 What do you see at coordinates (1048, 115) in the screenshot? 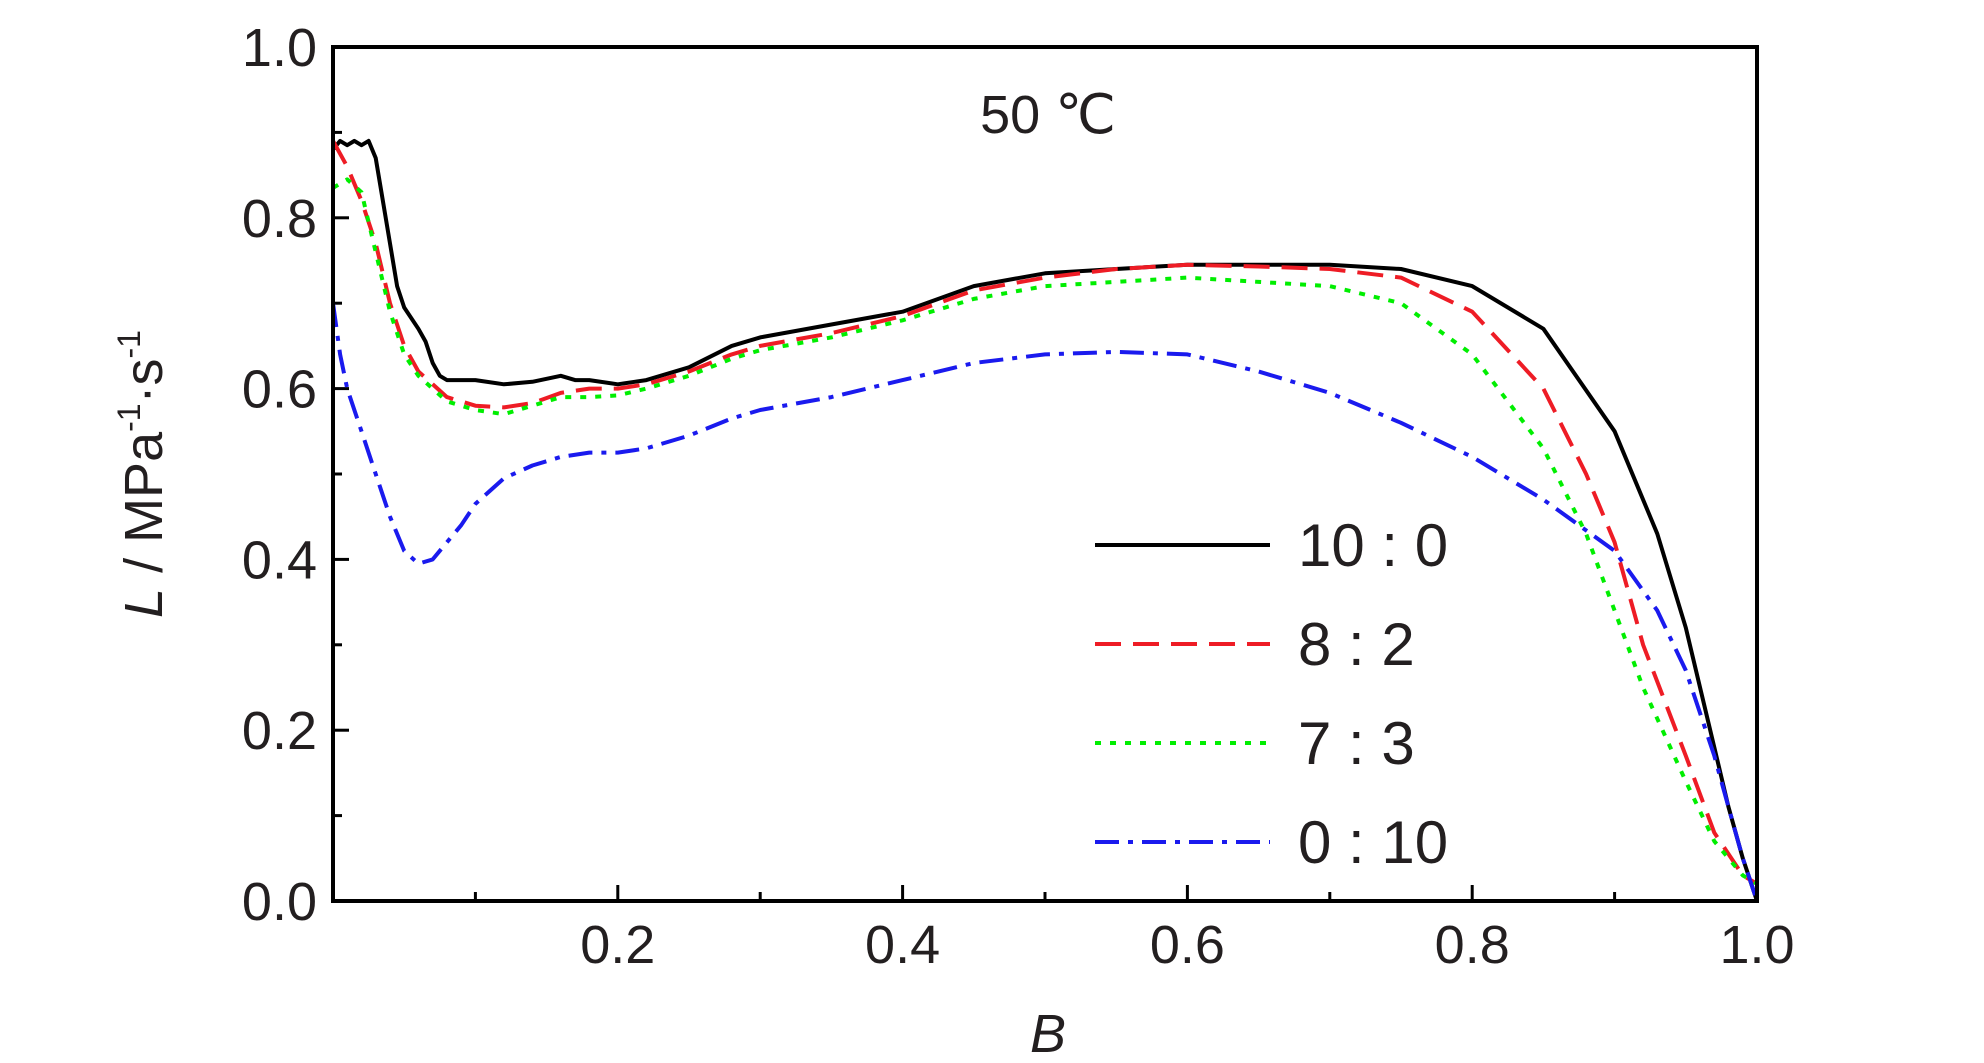
I see `annotation: 50 ℃` at bounding box center [1048, 115].